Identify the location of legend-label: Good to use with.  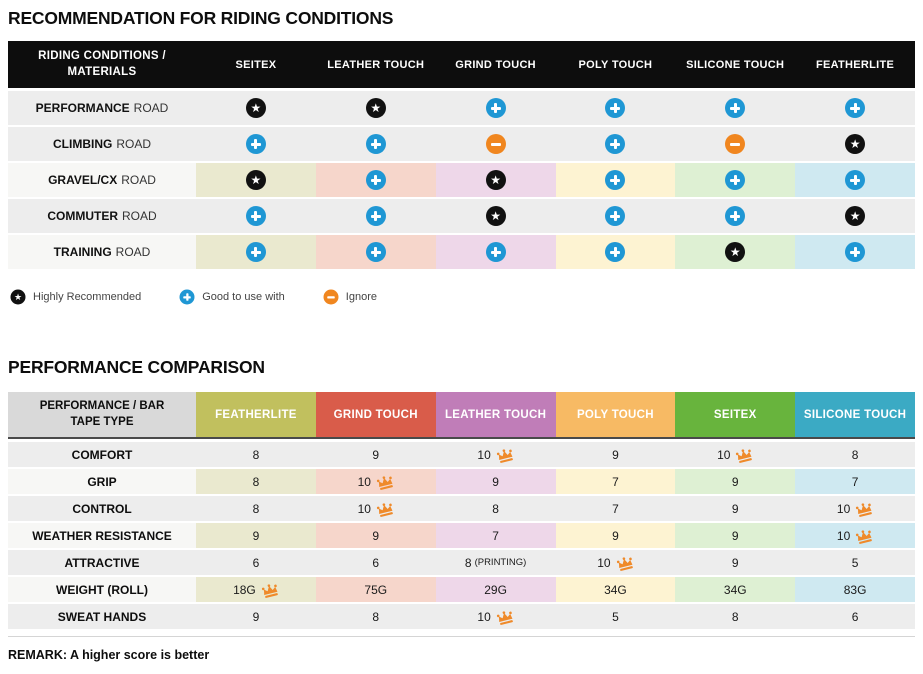
(243, 297).